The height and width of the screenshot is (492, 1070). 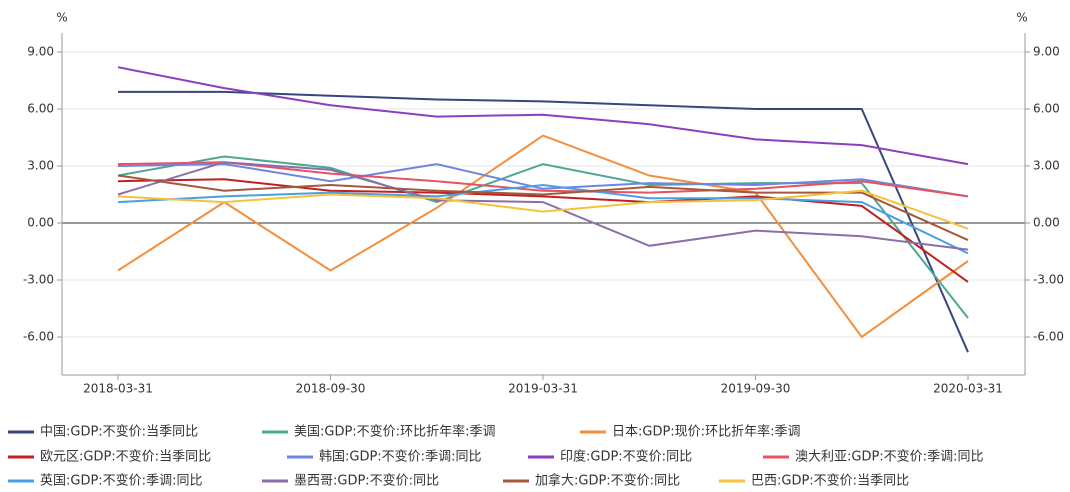 I want to click on y2-tick-label: 9.00, so click(x=1046, y=52).